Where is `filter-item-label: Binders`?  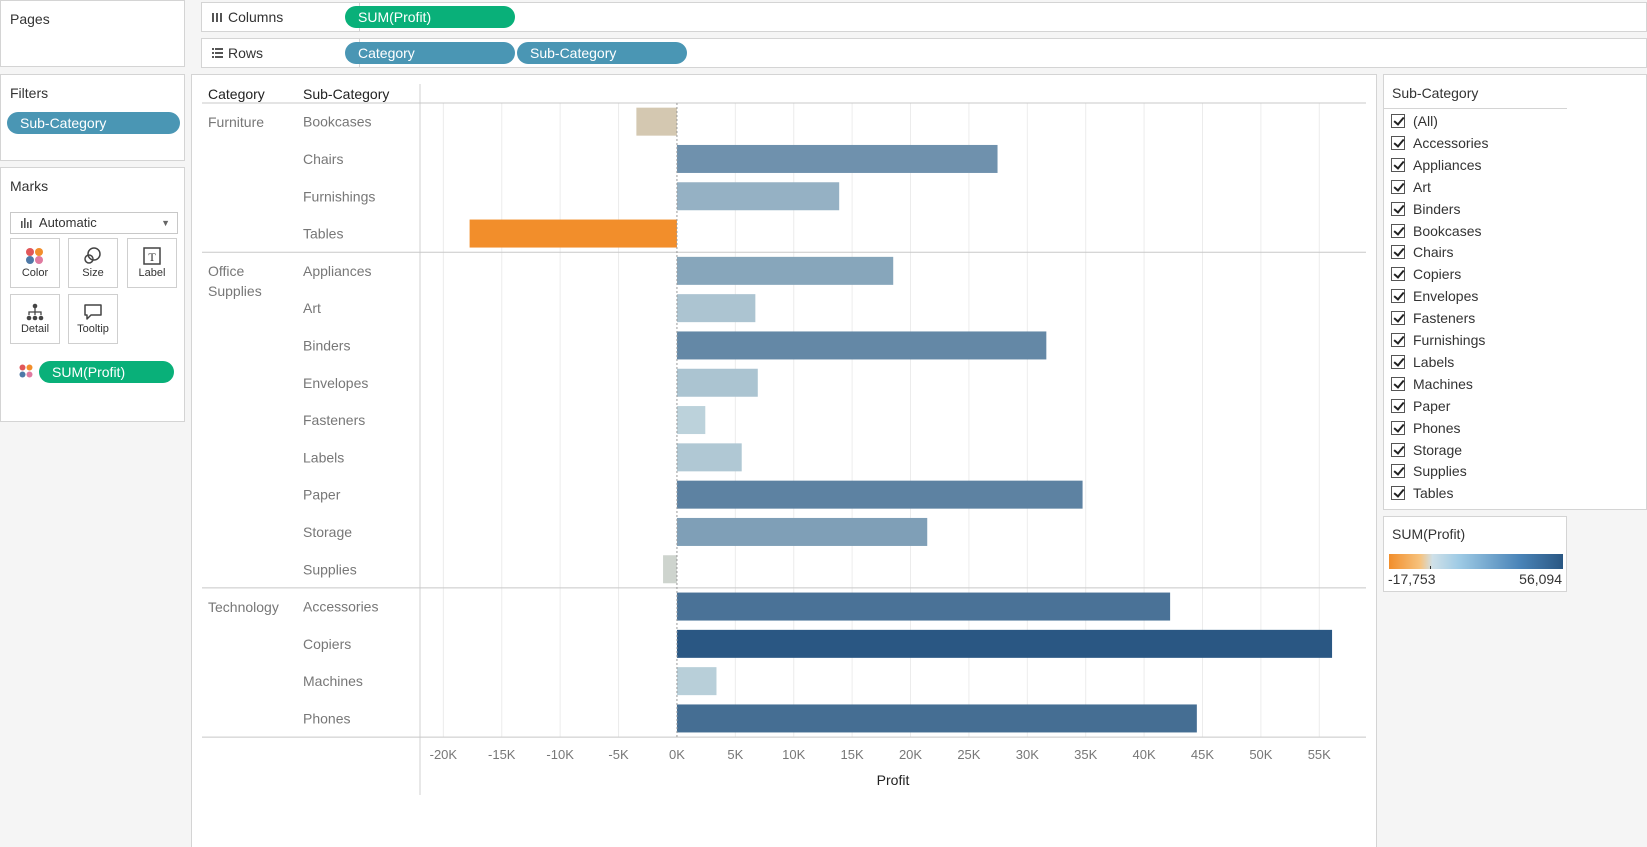 filter-item-label: Binders is located at coordinates (1437, 208).